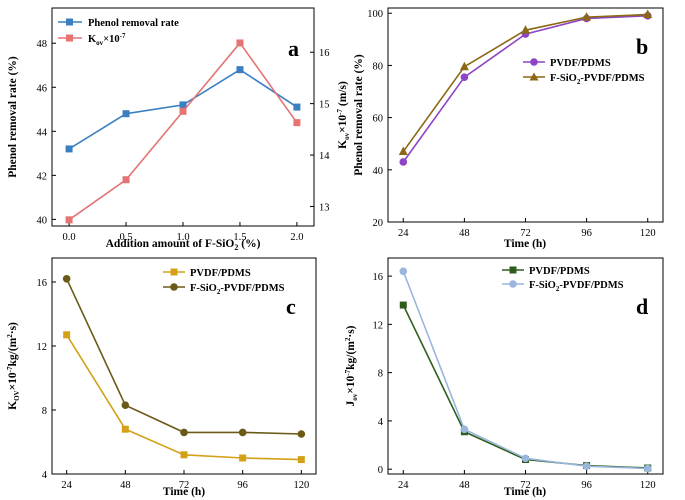 The height and width of the screenshot is (500, 685). Describe the element at coordinates (380, 470) in the screenshot. I see `y-tick-label: 0` at that location.